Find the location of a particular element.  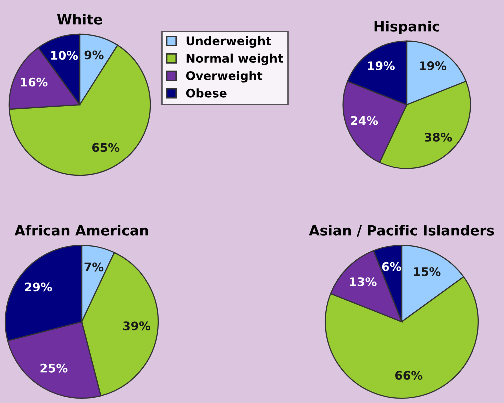

data-label: 39% is located at coordinates (137, 326).